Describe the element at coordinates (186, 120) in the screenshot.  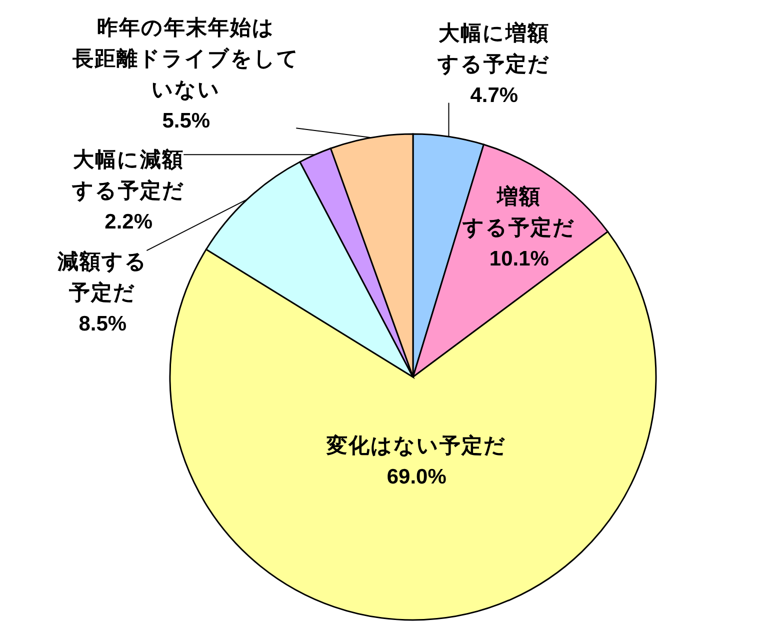
I see `data-label: 5.5%` at that location.